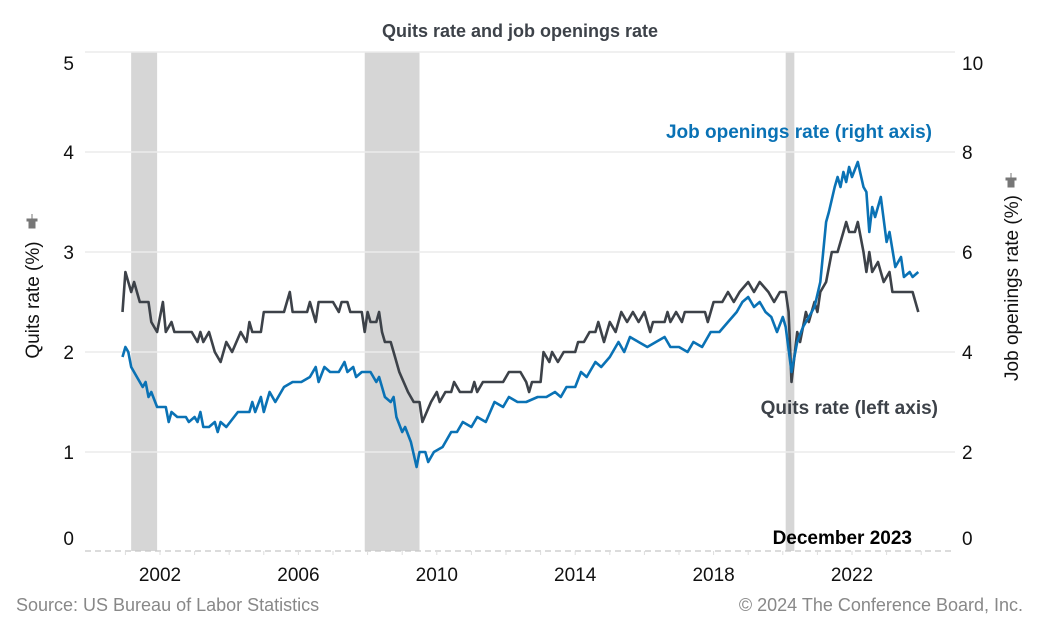  What do you see at coordinates (967, 353) in the screenshot?
I see `right-tick-label: 4` at bounding box center [967, 353].